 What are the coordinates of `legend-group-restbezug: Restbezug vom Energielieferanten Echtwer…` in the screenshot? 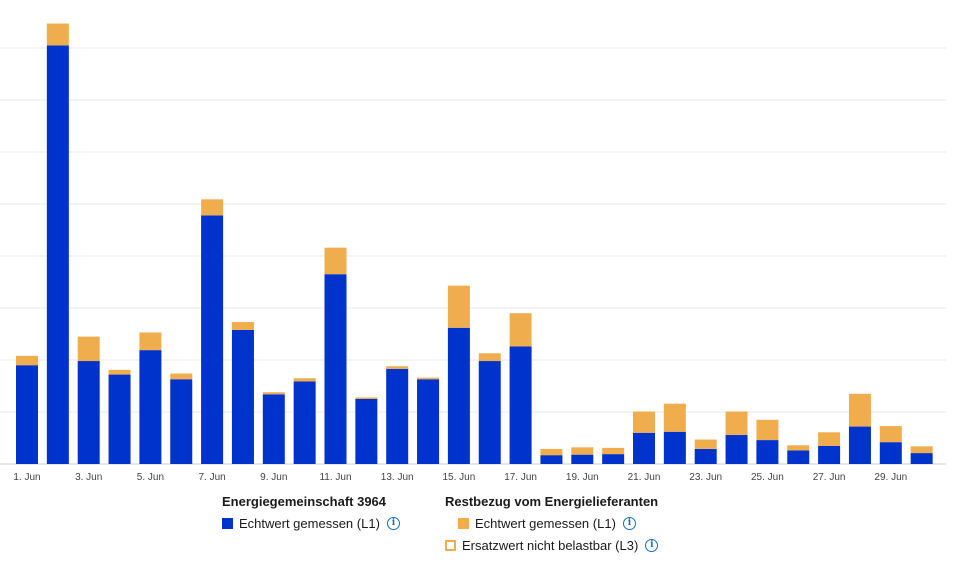 It's located at (552, 524).